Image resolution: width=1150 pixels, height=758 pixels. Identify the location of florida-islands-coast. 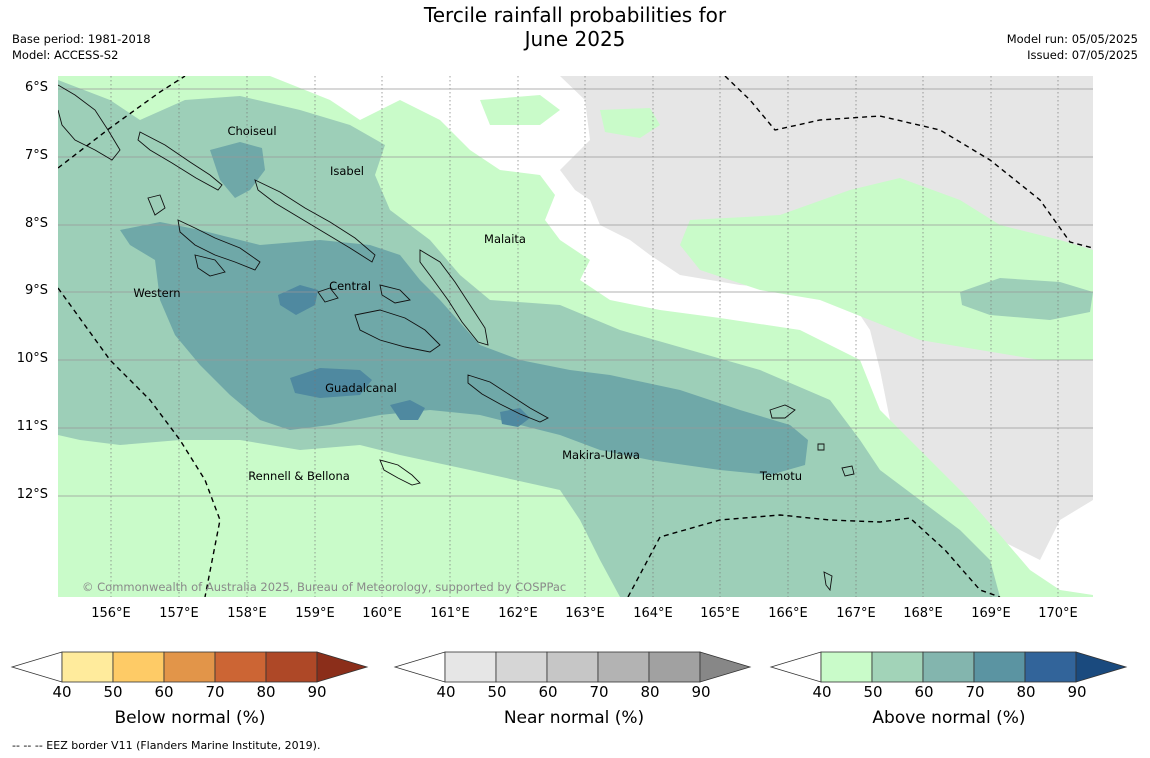
(328, 295).